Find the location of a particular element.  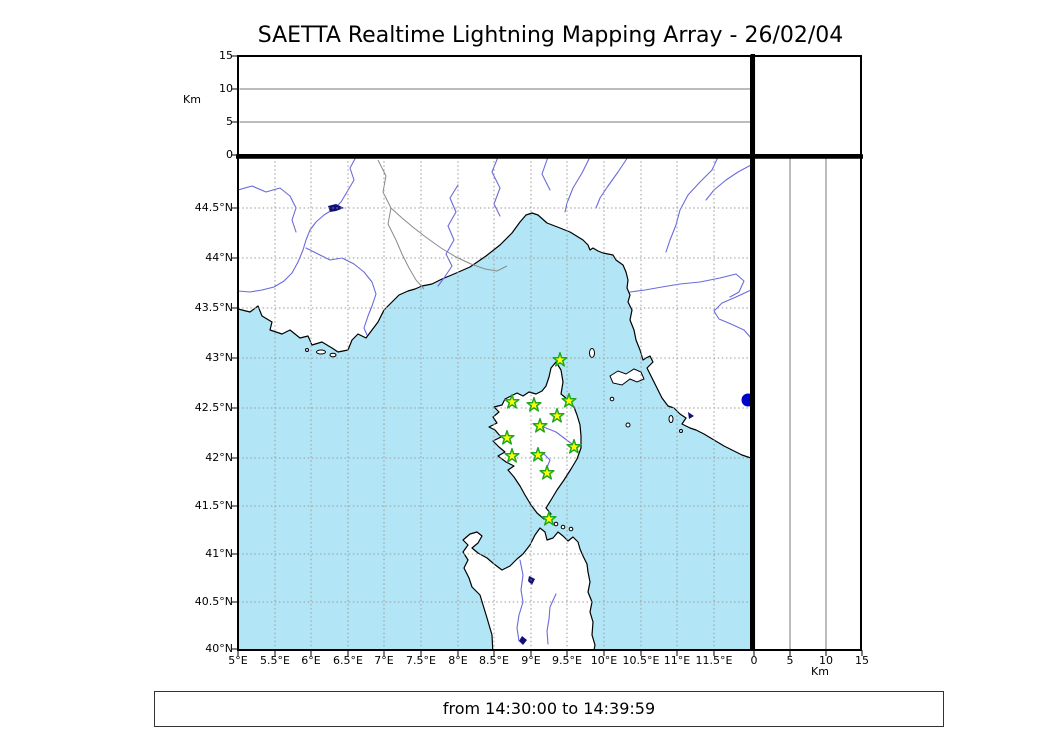

lon-tick-label: 6.5°E is located at coordinates (348, 660).